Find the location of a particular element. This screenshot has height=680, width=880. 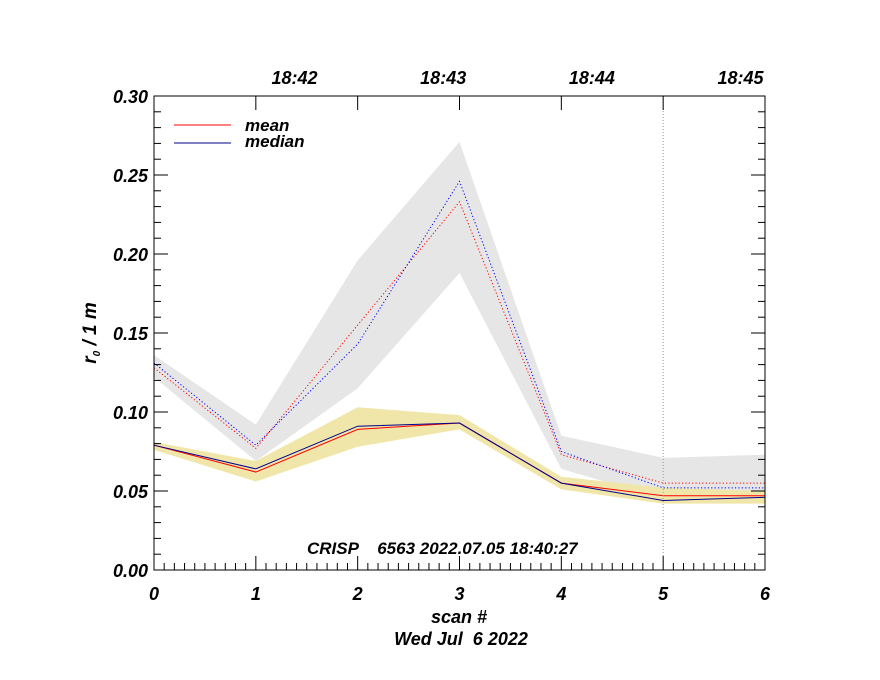

top-tick-label-0: 18:42 is located at coordinates (295, 78).